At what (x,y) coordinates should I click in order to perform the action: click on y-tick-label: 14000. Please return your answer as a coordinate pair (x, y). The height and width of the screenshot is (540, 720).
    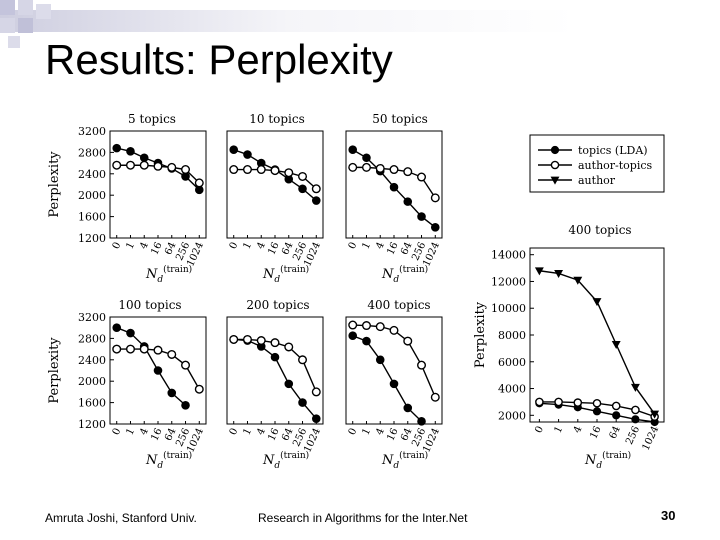
    Looking at the image, I should click on (508, 255).